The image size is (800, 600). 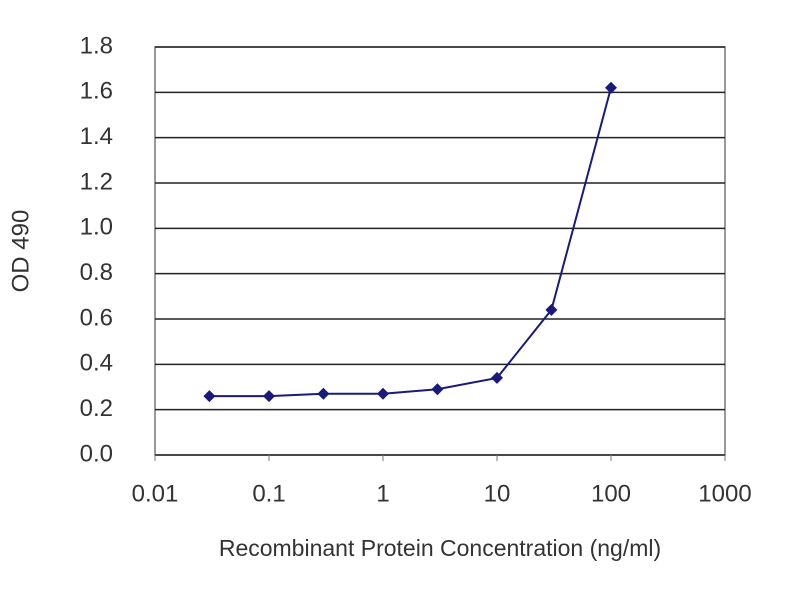 What do you see at coordinates (96, 317) in the screenshot?
I see `y-tick-label: 0.6` at bounding box center [96, 317].